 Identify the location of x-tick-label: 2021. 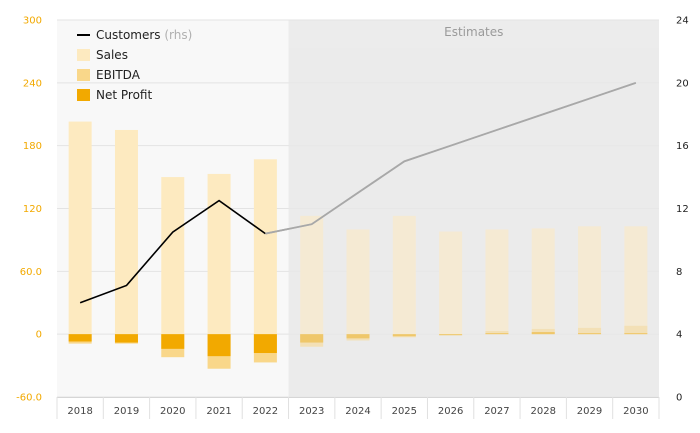
(218, 411).